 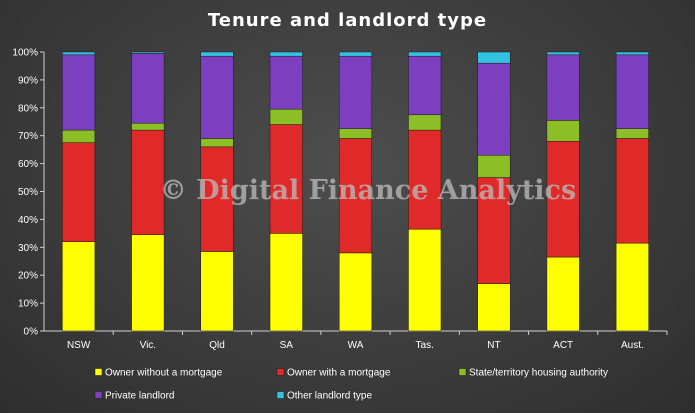 I want to click on x-tick-label: NSW, so click(x=79, y=345).